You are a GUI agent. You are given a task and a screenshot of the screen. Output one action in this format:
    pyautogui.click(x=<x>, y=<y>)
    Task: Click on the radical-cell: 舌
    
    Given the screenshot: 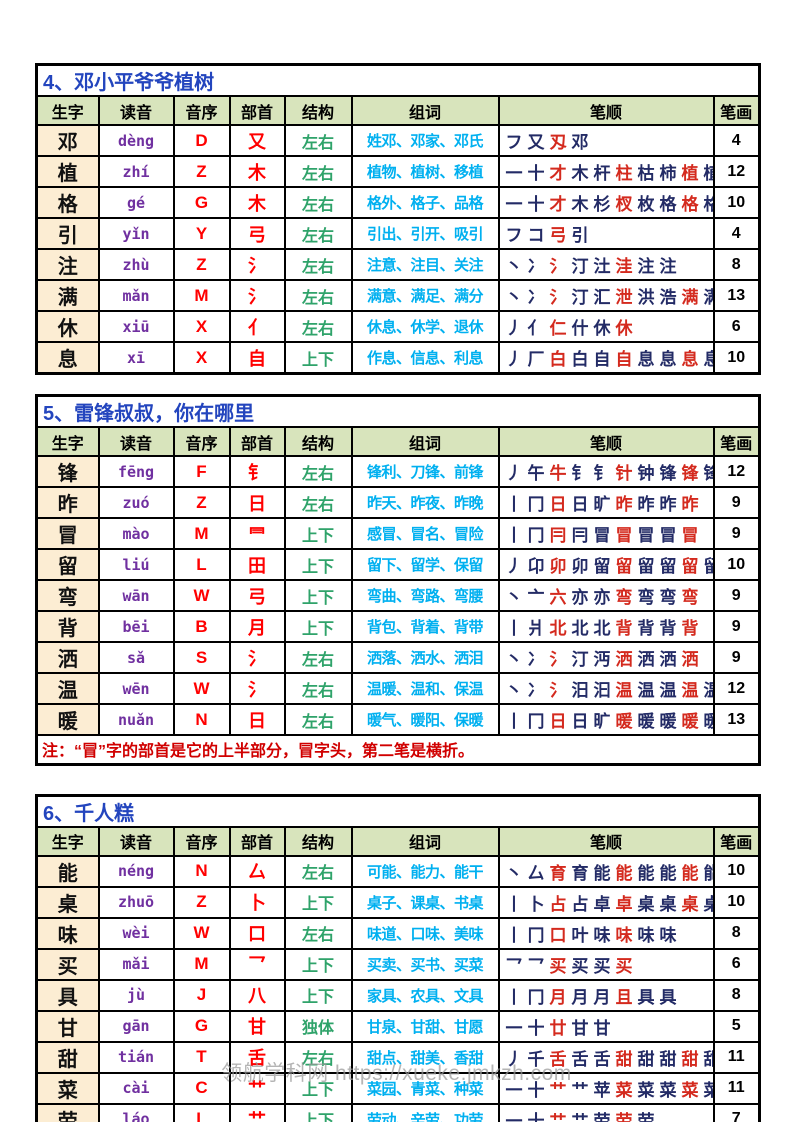 What is the action you would take?
    pyautogui.click(x=257, y=1057)
    